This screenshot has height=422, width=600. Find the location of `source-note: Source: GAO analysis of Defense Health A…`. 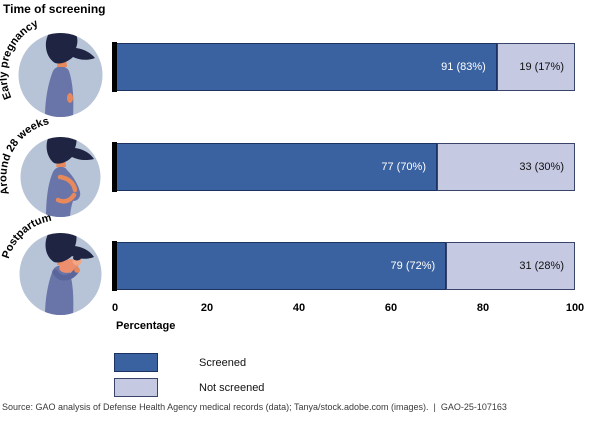

source-note: Source: GAO analysis of Defense Health A… is located at coordinates (254, 407).